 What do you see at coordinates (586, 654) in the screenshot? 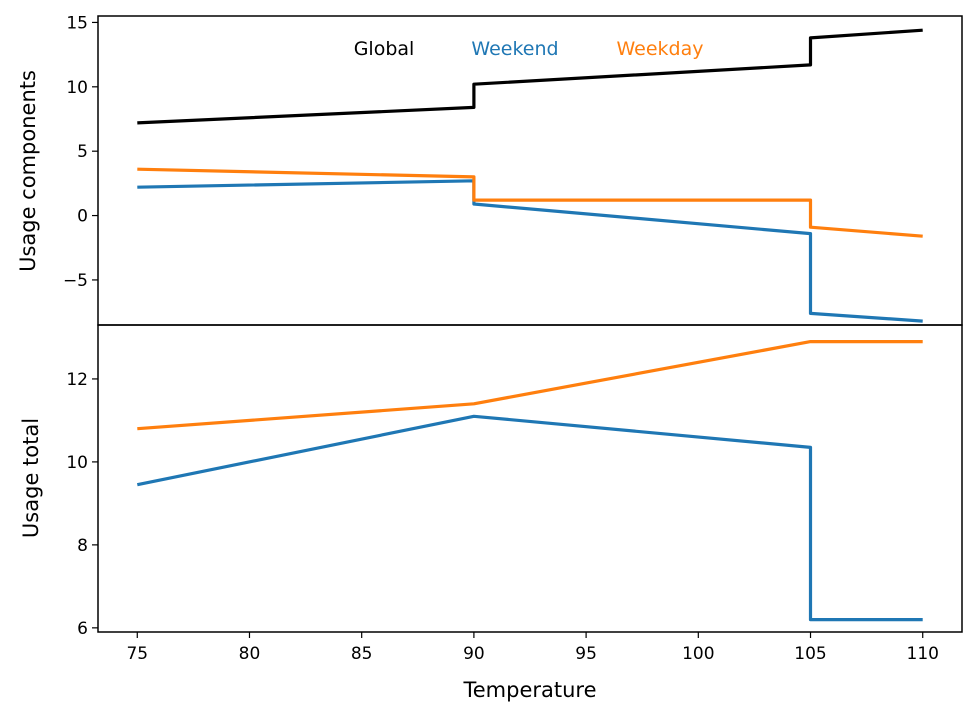
I see `xtick-label: 95` at bounding box center [586, 654].